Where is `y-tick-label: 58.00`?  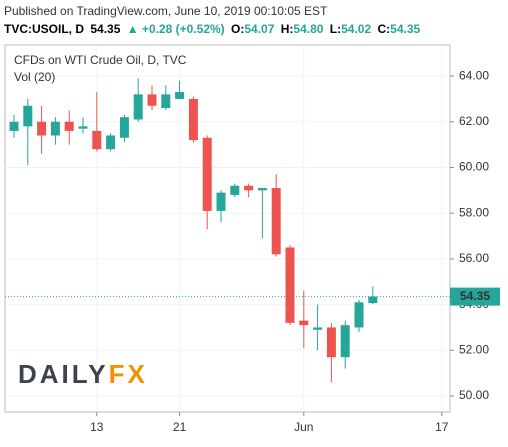
y-tick-label: 58.00 is located at coordinates (474, 212).